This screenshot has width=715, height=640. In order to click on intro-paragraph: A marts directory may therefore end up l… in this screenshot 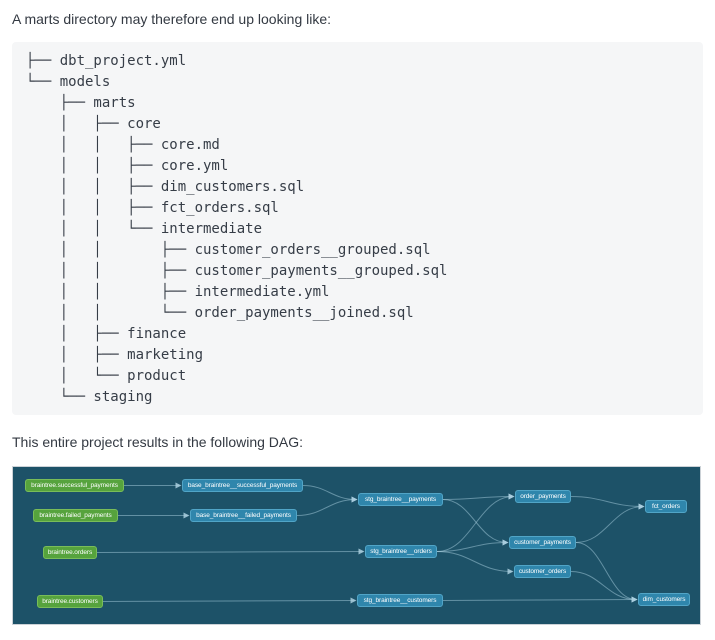, I will do `click(172, 19)`.